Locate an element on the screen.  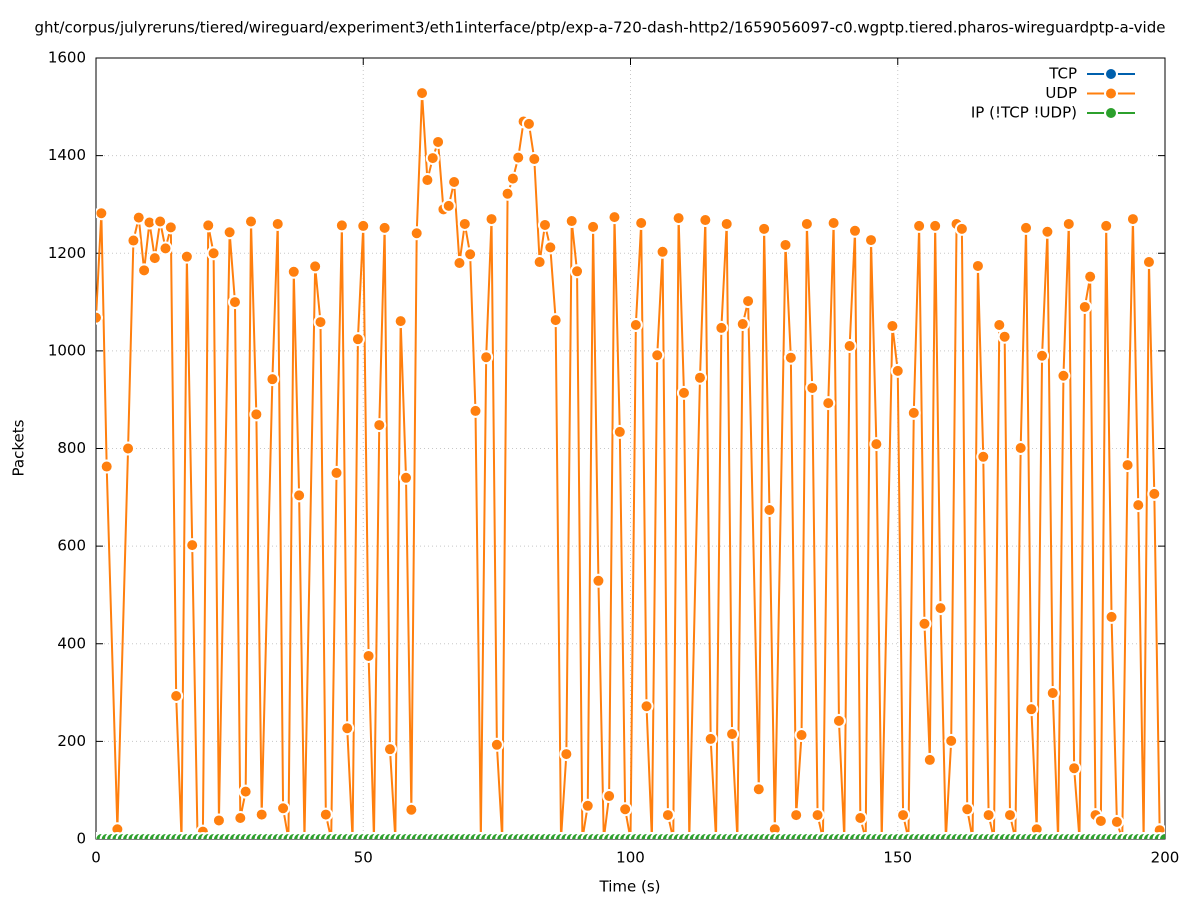
x-axis-label: Time (s) is located at coordinates (630, 887).